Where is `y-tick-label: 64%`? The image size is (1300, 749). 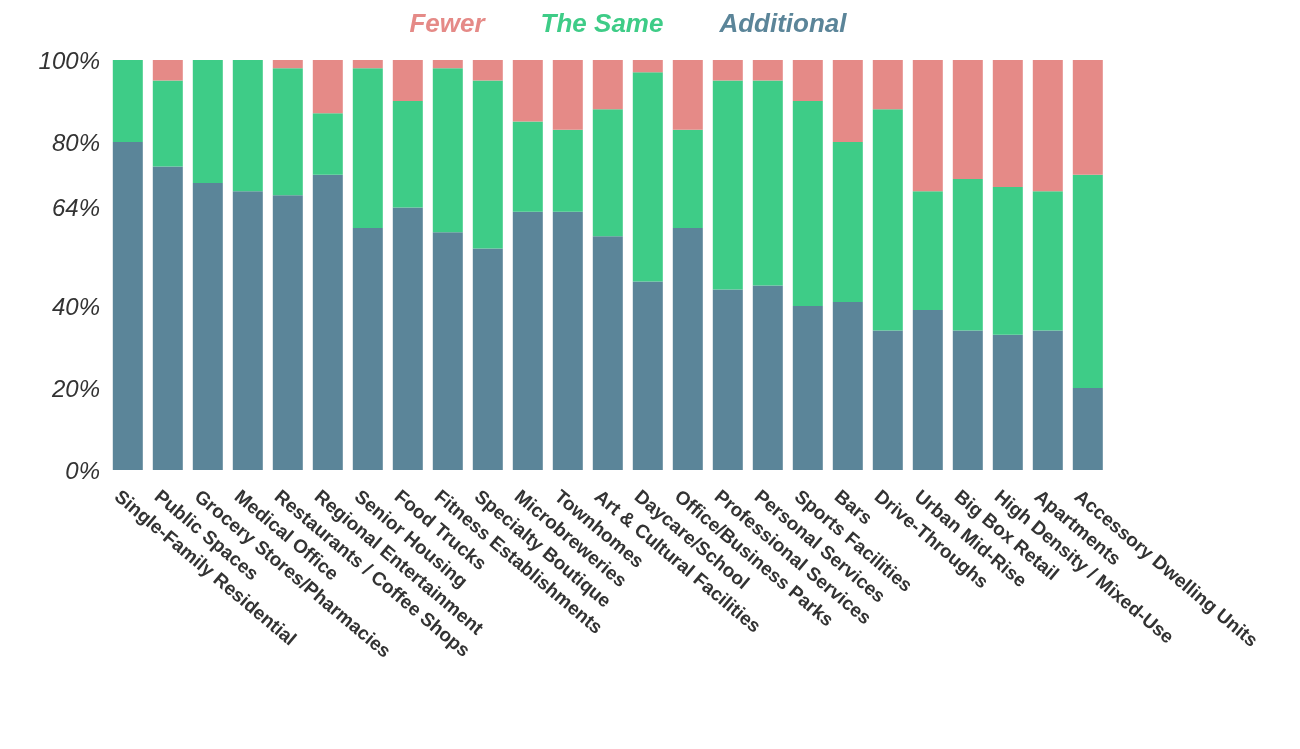
y-tick-label: 64% is located at coordinates (75, 208).